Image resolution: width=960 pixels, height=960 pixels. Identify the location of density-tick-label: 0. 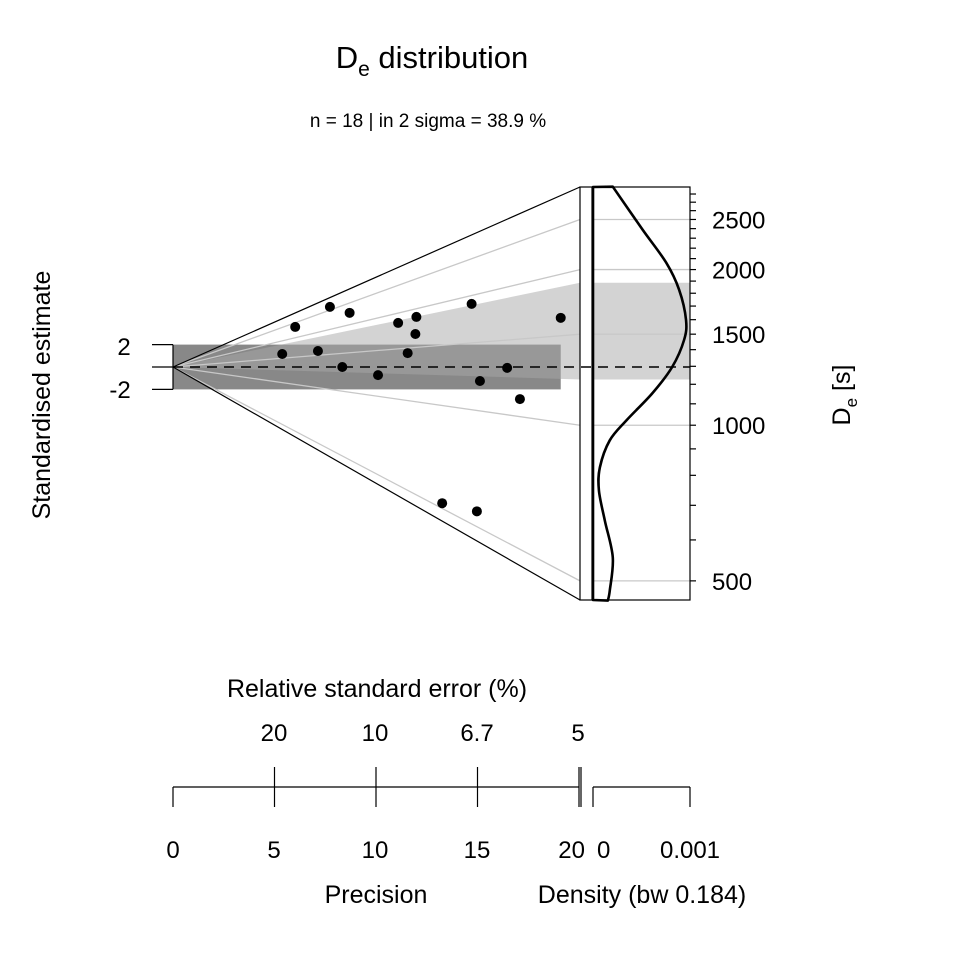
(603, 850).